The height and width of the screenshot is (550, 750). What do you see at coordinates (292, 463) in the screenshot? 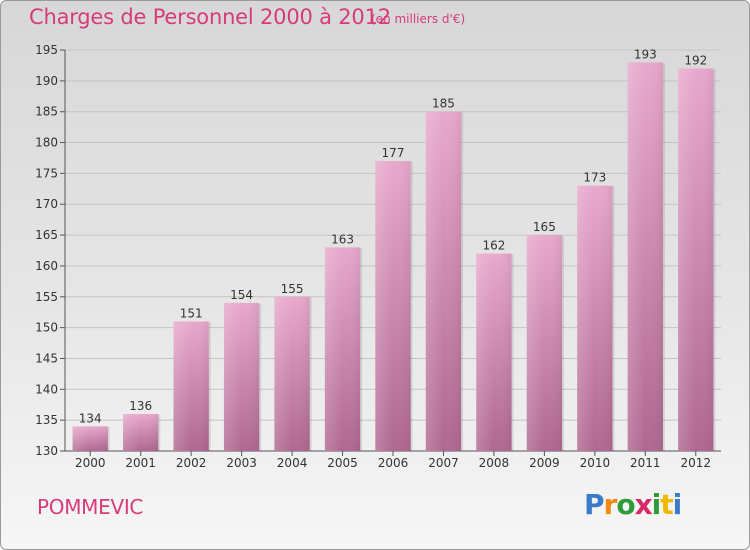
I see `x-tick-label: 2004` at bounding box center [292, 463].